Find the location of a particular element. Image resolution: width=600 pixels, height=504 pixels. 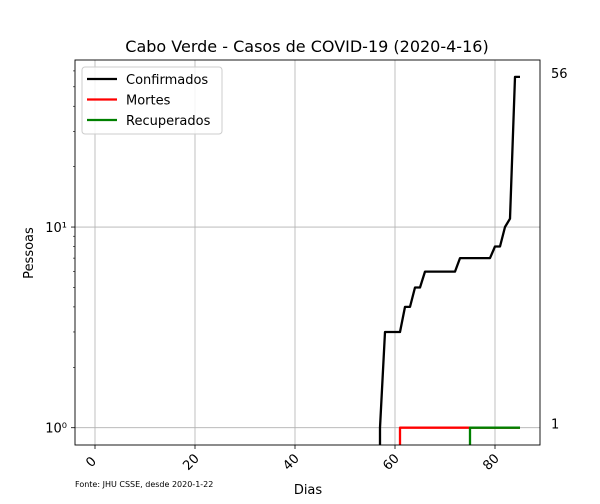

series-line-recuperados is located at coordinates (494, 435).